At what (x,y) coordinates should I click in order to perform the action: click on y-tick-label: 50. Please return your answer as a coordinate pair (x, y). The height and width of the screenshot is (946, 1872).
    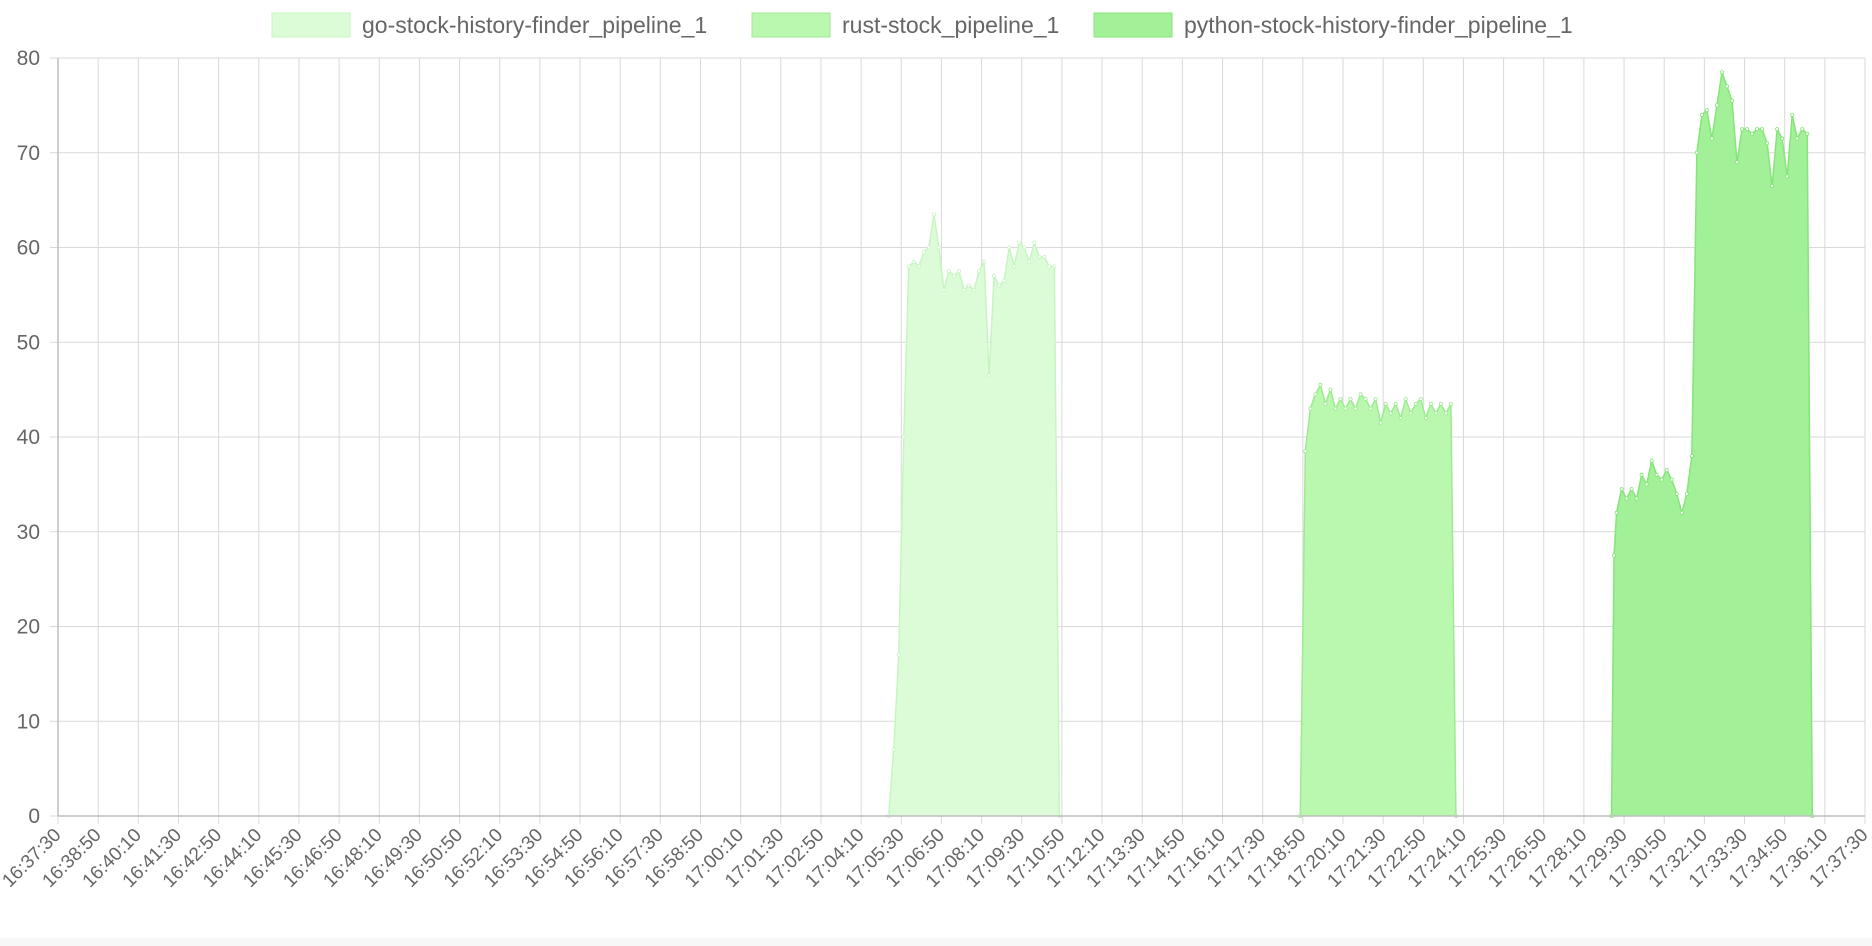
    Looking at the image, I should click on (28, 342).